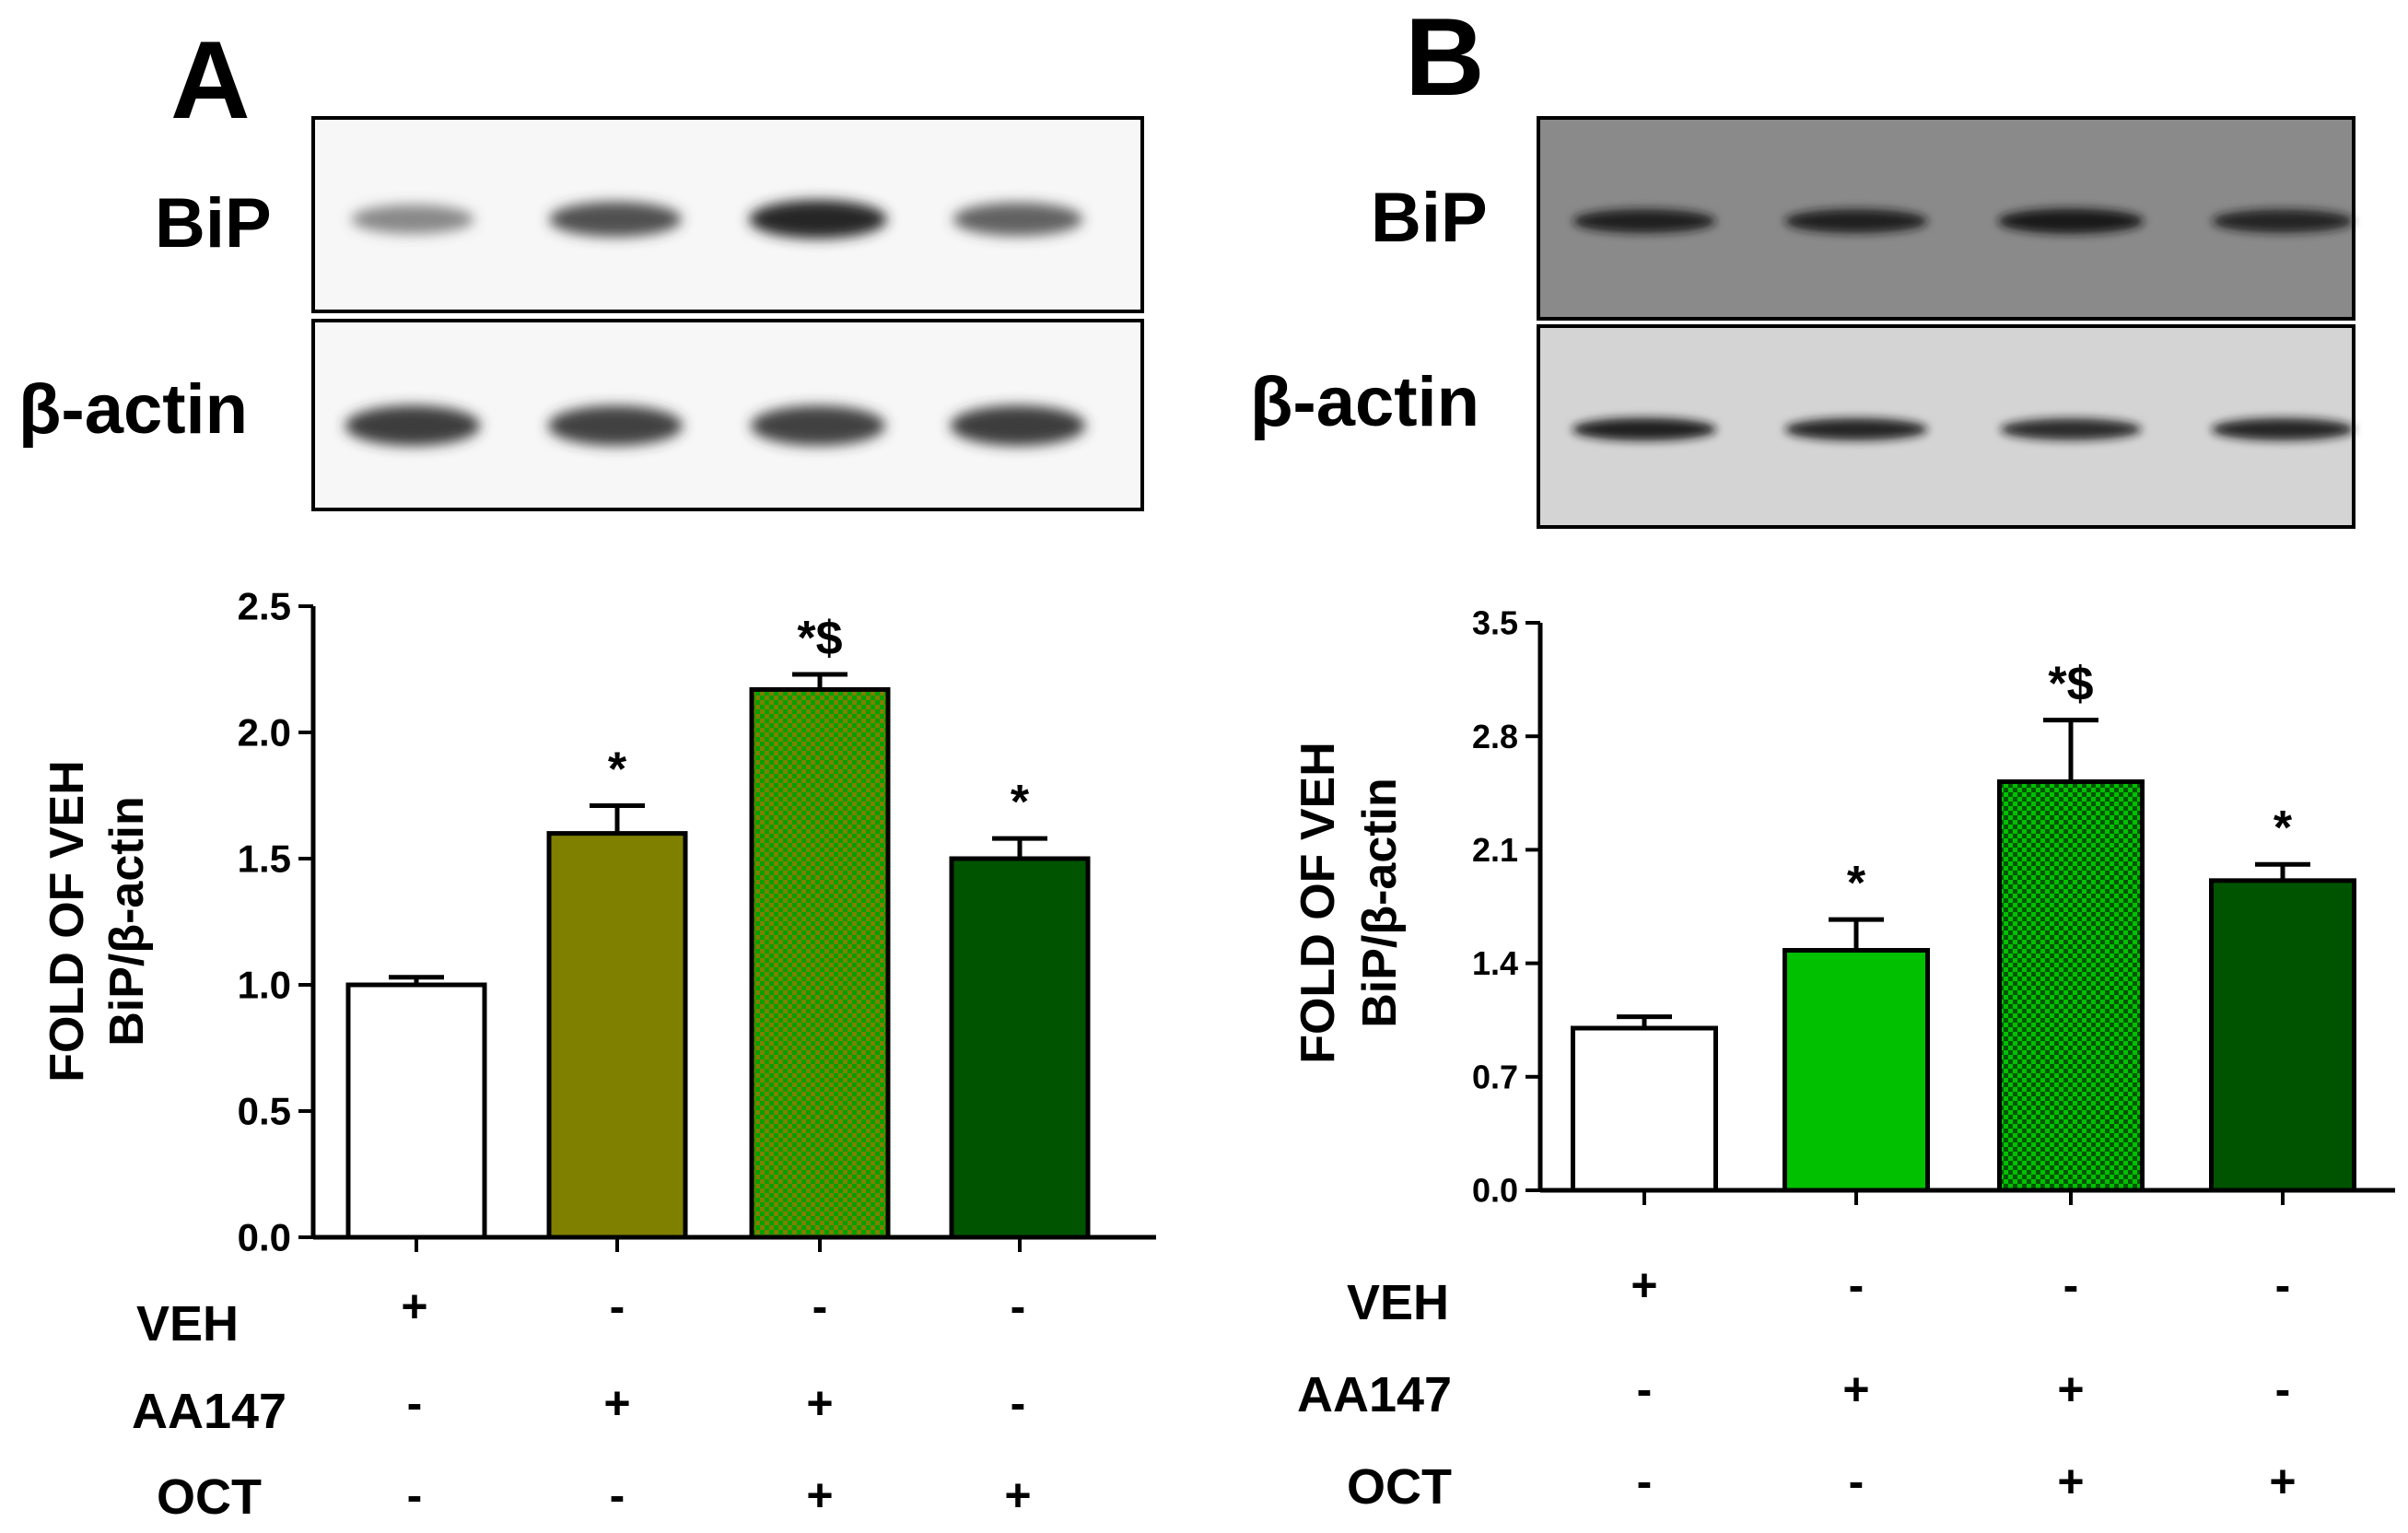 The width and height of the screenshot is (2408, 1533). I want to click on y-tick-label: 2.0, so click(264, 733).